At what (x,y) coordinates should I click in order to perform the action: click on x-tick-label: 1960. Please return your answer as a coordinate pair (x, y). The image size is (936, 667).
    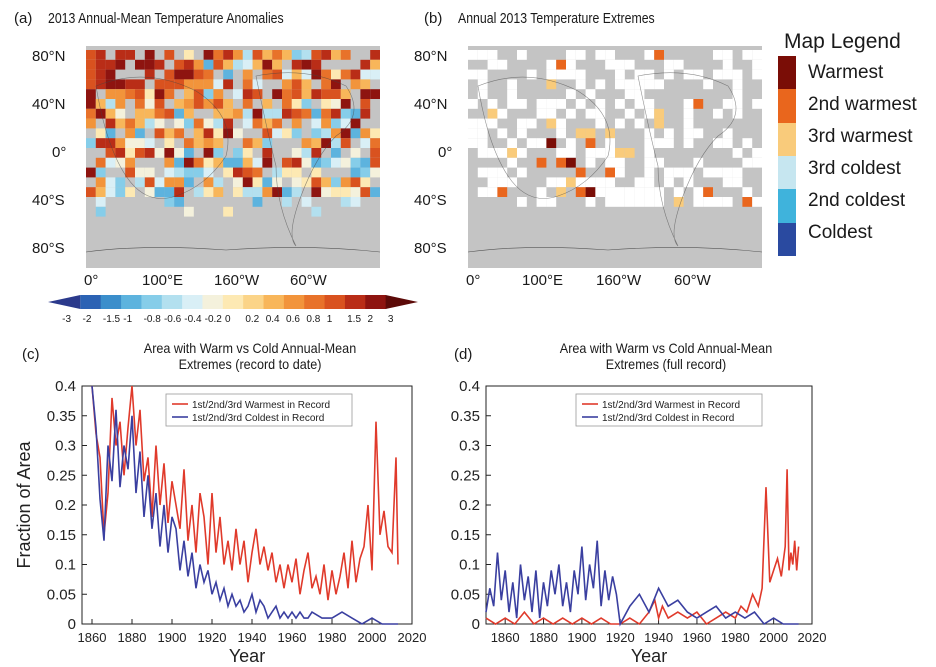
    Looking at the image, I should click on (292, 637).